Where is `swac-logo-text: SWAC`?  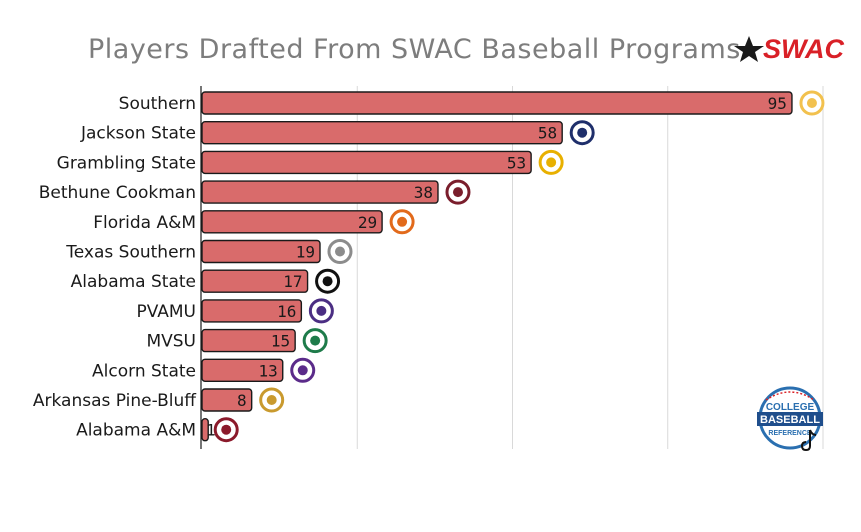 swac-logo-text: SWAC is located at coordinates (804, 49).